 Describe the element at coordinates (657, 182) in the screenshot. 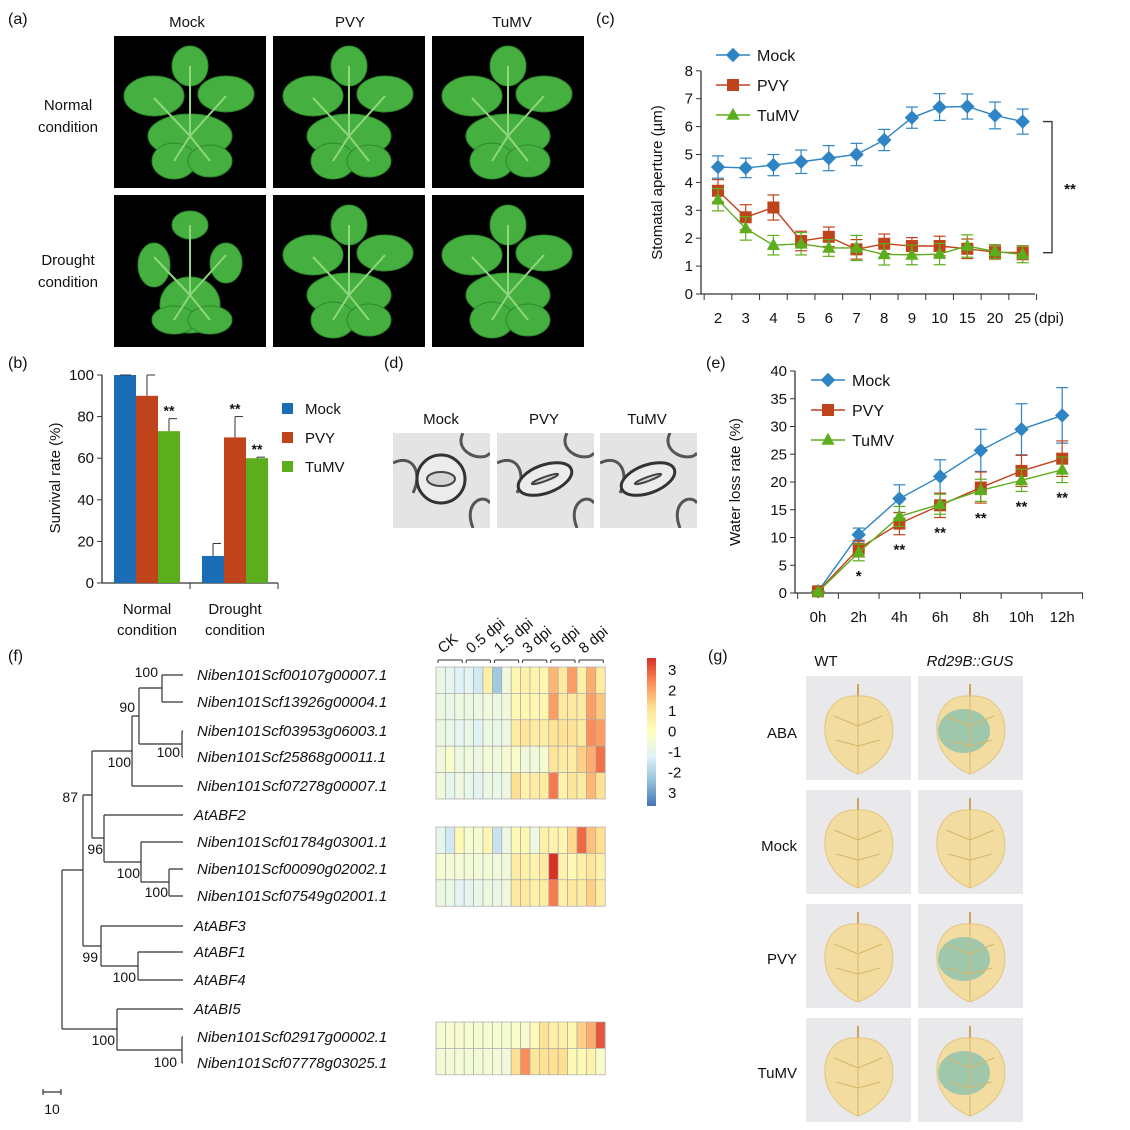

I see `y-axis-label: Stomatal aperture (µm)` at that location.